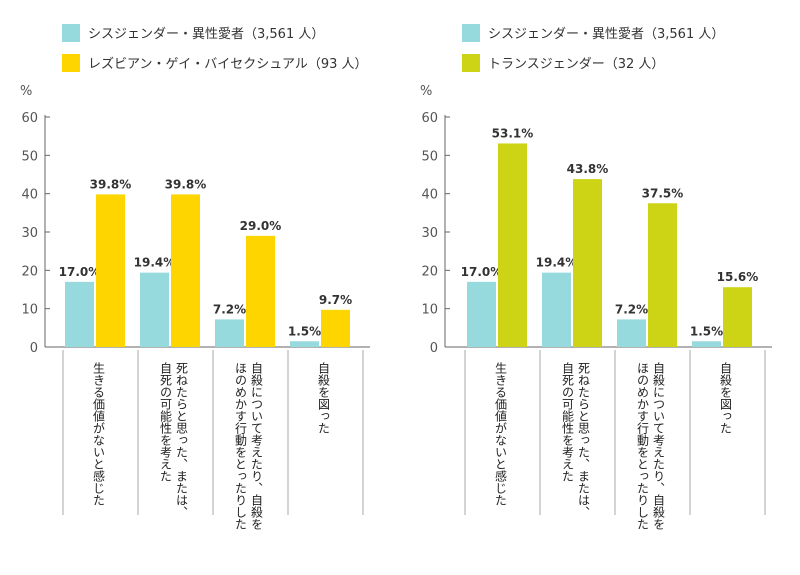  What do you see at coordinates (186, 184) in the screenshot?
I see `data-label-s2-c2: 39.8%` at bounding box center [186, 184].